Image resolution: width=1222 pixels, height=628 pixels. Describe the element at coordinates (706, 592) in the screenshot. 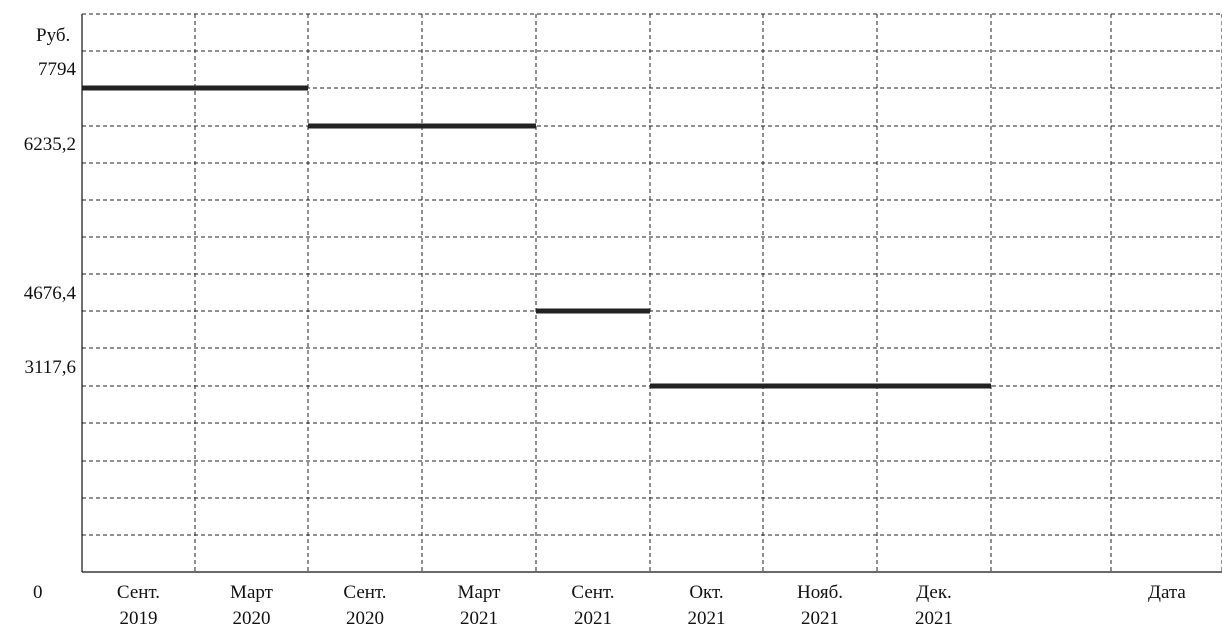

I see `x-tick-label: Окт.` at that location.